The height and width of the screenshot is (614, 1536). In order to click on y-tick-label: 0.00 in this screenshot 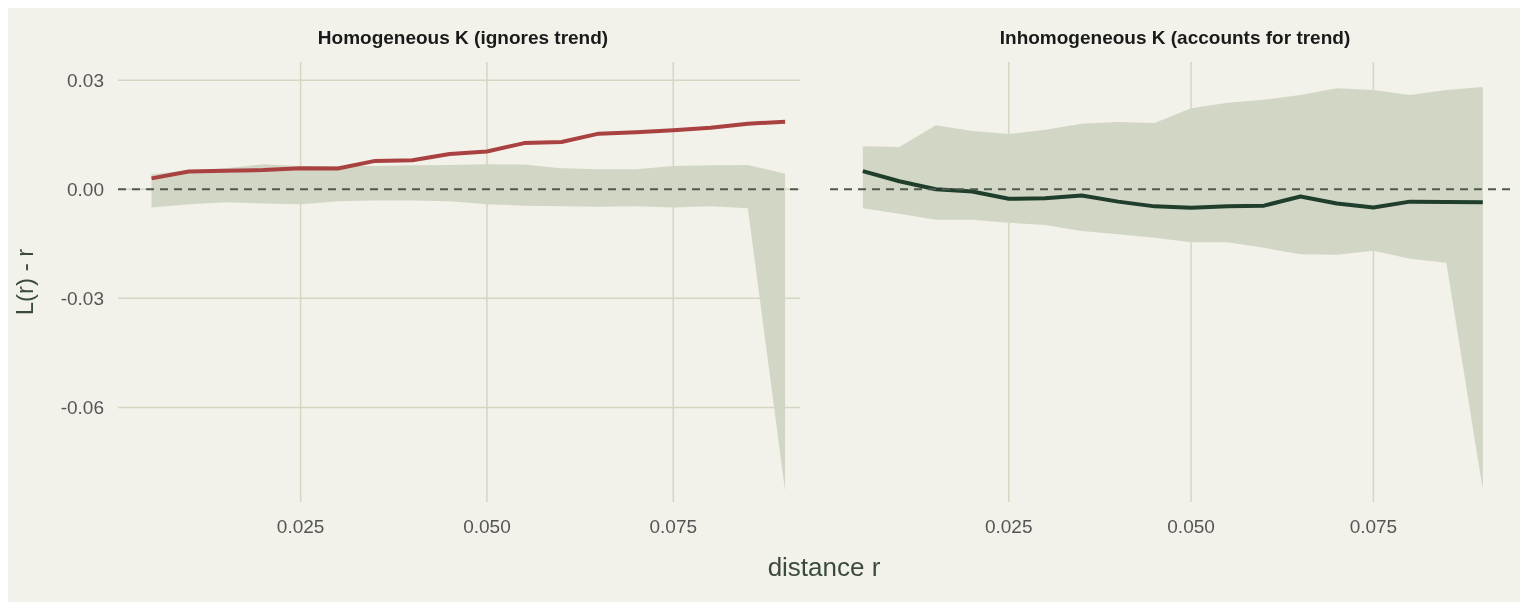, I will do `click(85, 190)`.